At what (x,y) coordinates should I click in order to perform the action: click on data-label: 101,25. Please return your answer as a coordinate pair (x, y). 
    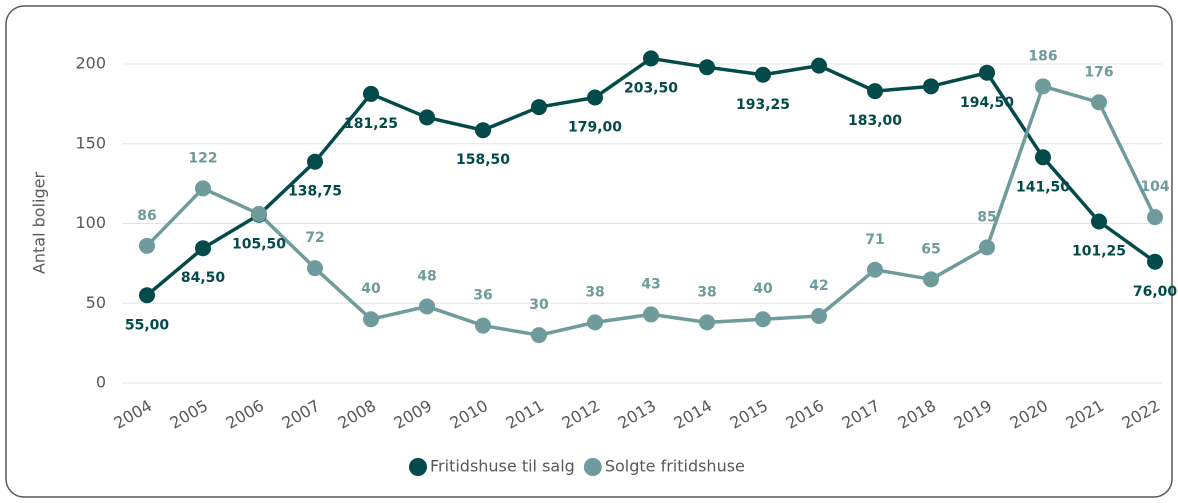
    Looking at the image, I should click on (1099, 252).